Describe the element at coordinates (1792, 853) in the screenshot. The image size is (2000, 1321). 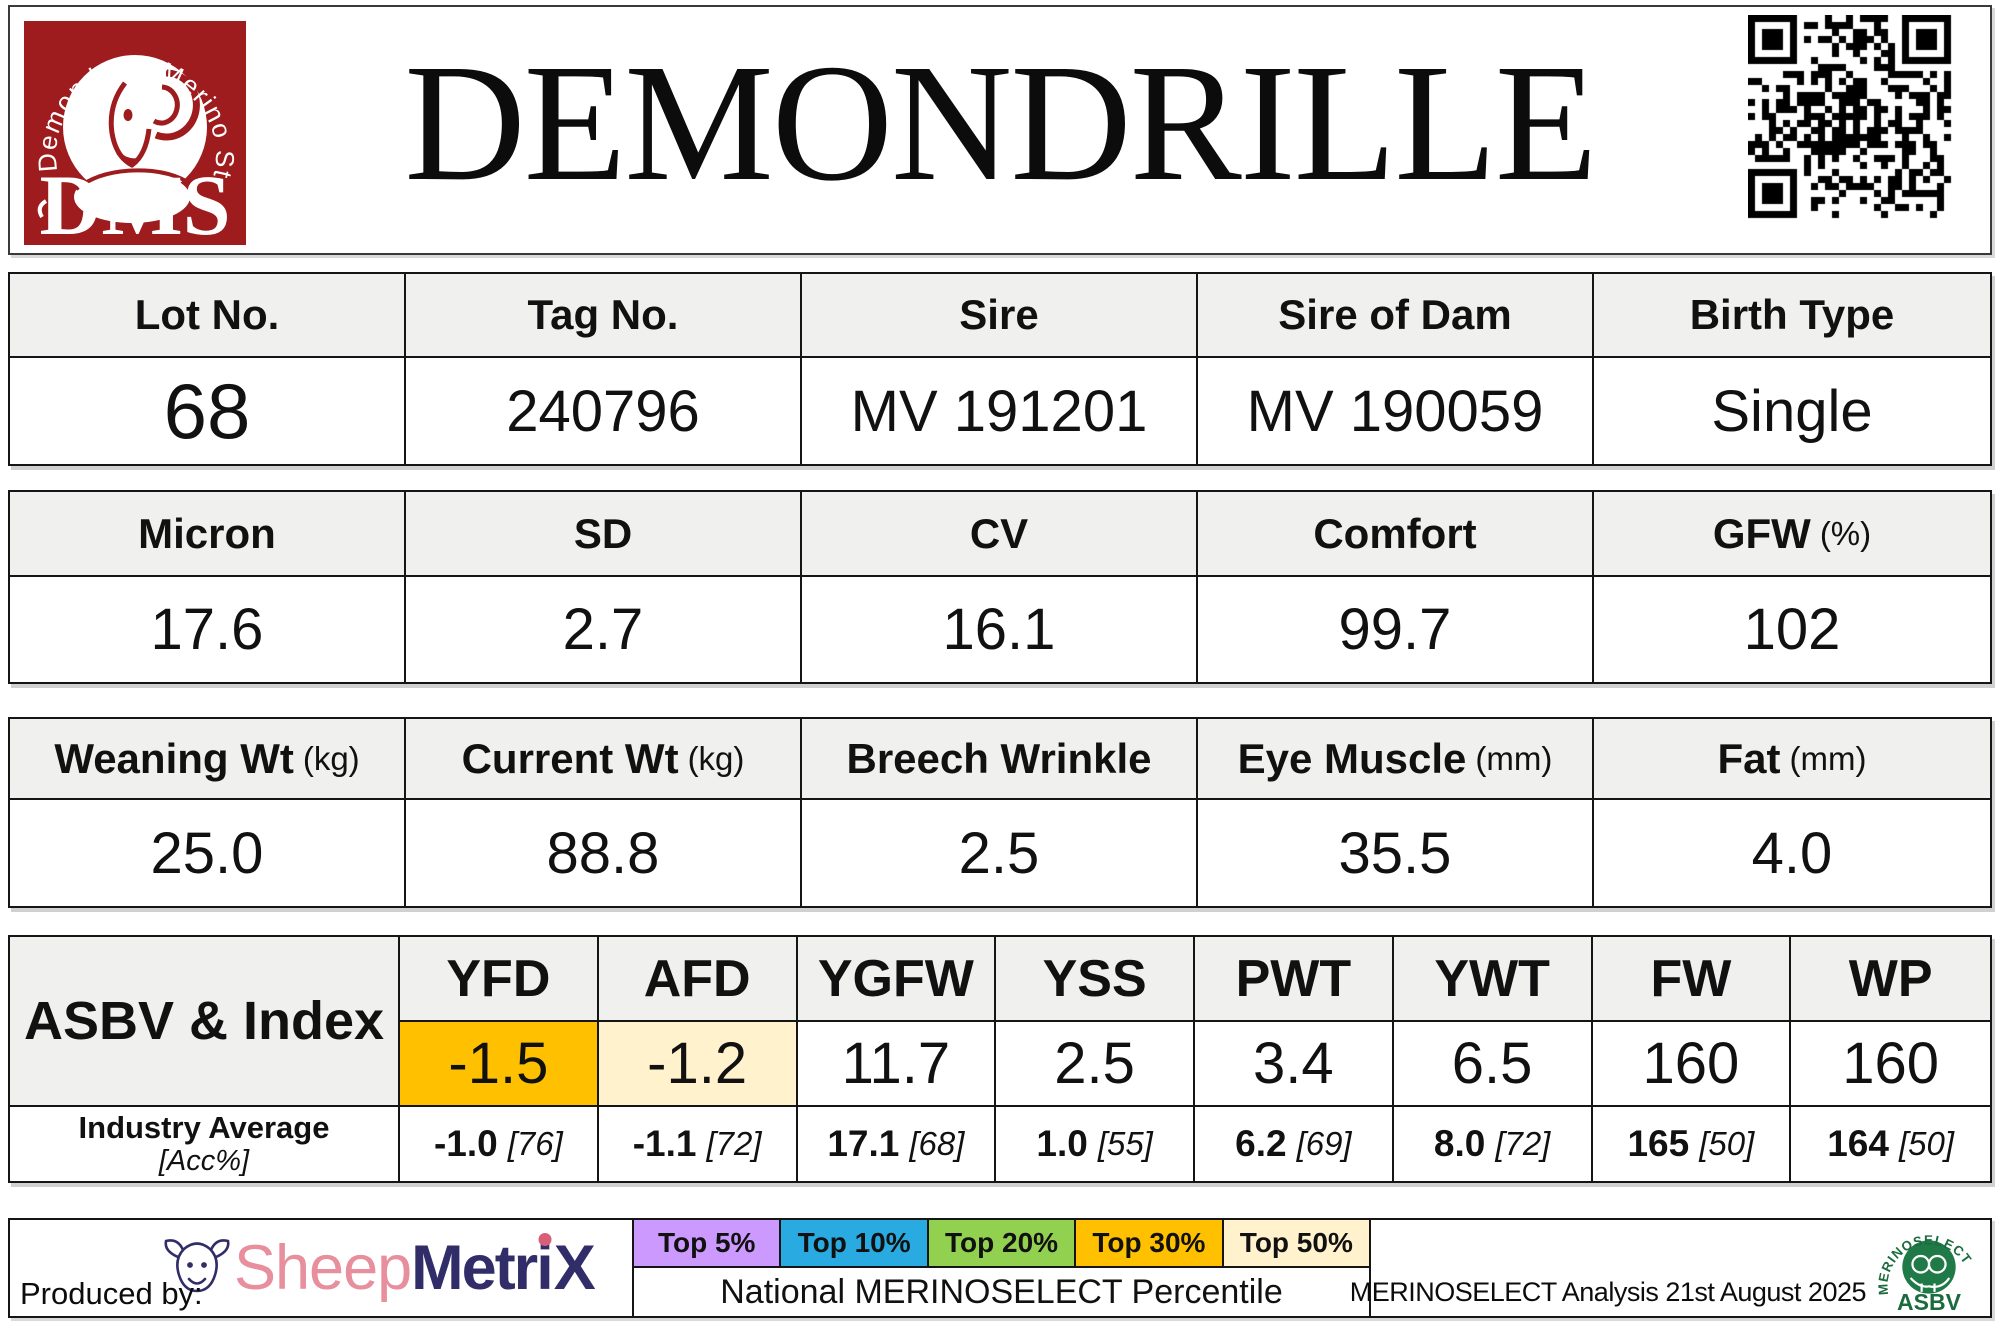
I see `fat-value: 4.0` at that location.